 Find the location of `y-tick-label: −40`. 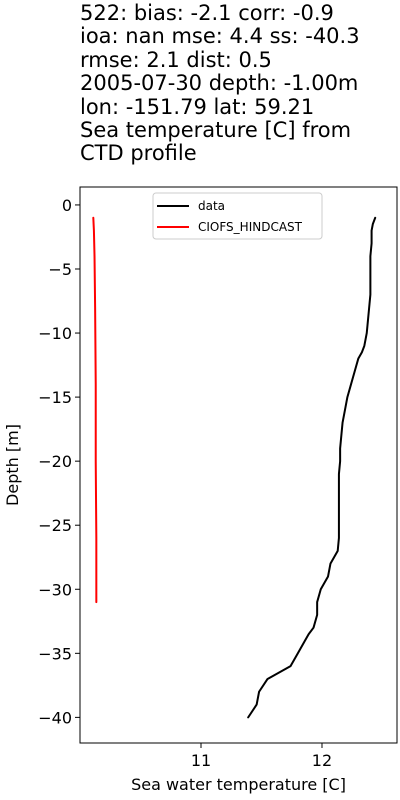

y-tick-label: −40 is located at coordinates (55, 717).